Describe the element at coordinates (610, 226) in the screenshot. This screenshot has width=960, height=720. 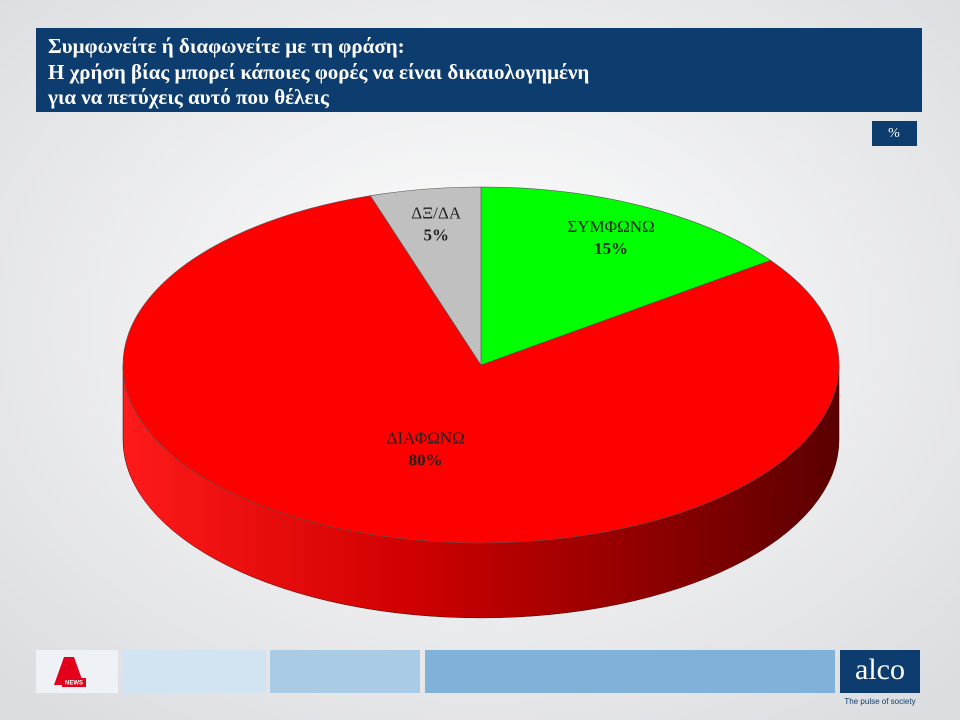
I see `slice-label: ΣΥΜΦΩΝΩ` at that location.